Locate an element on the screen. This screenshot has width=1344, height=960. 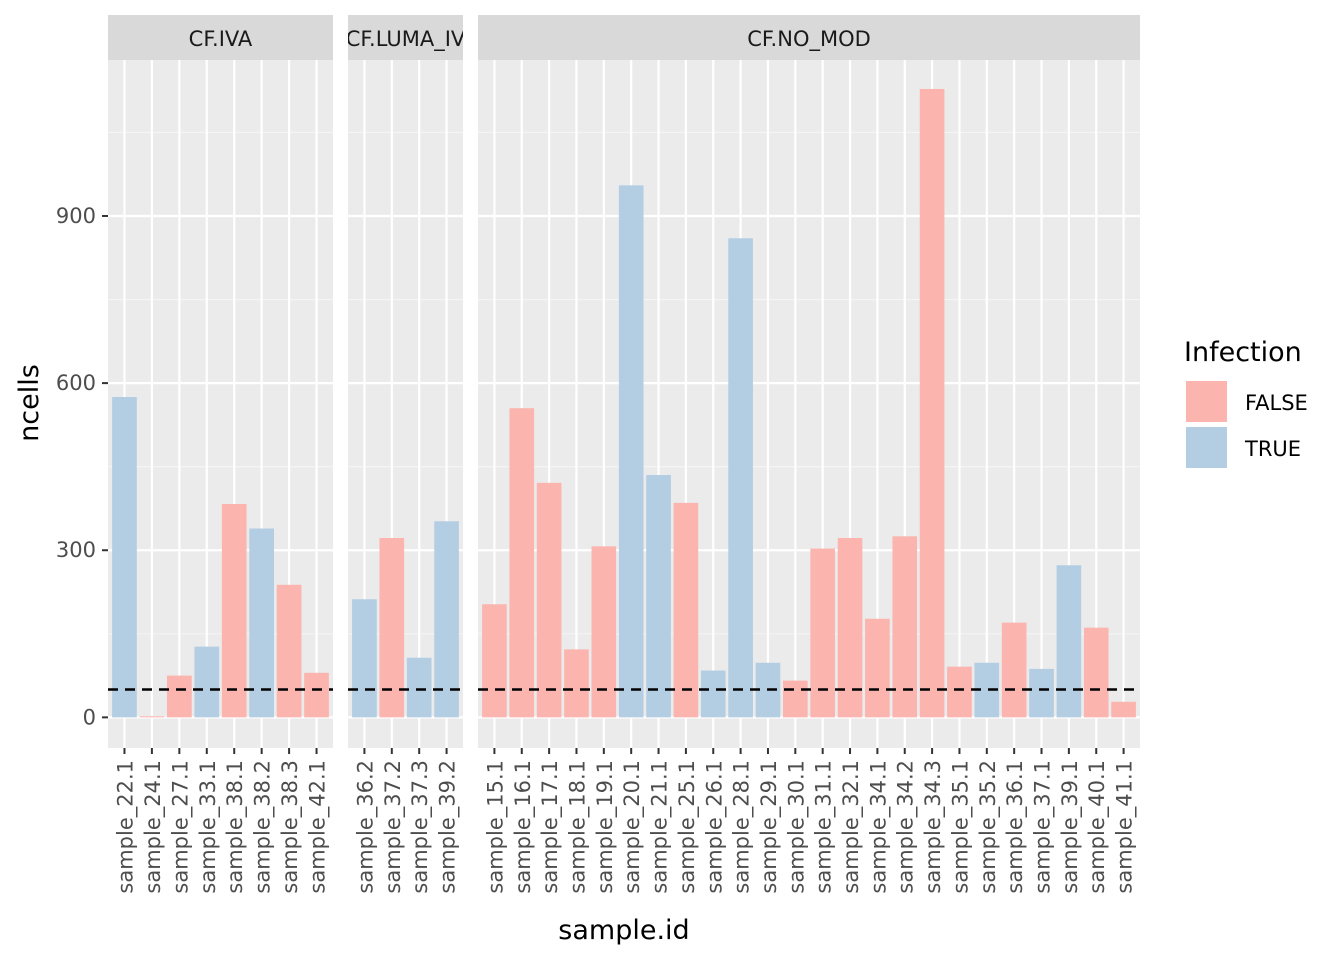
facet-strip-label: CF.LUMA_IV is located at coordinates (406, 39).